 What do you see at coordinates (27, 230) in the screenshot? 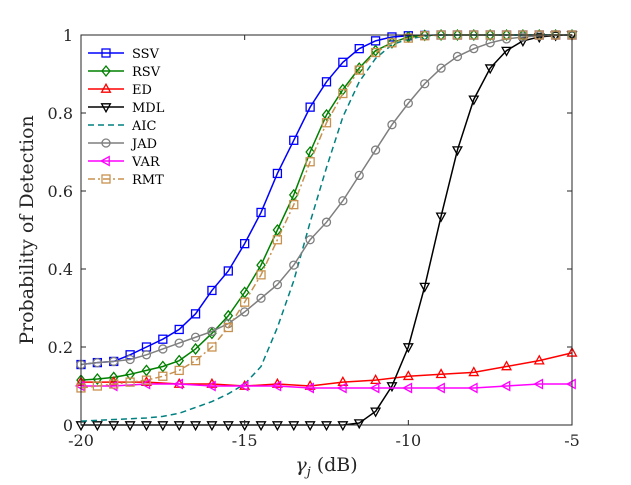
I see `y-axis-label: Probability of Detection` at bounding box center [27, 230].